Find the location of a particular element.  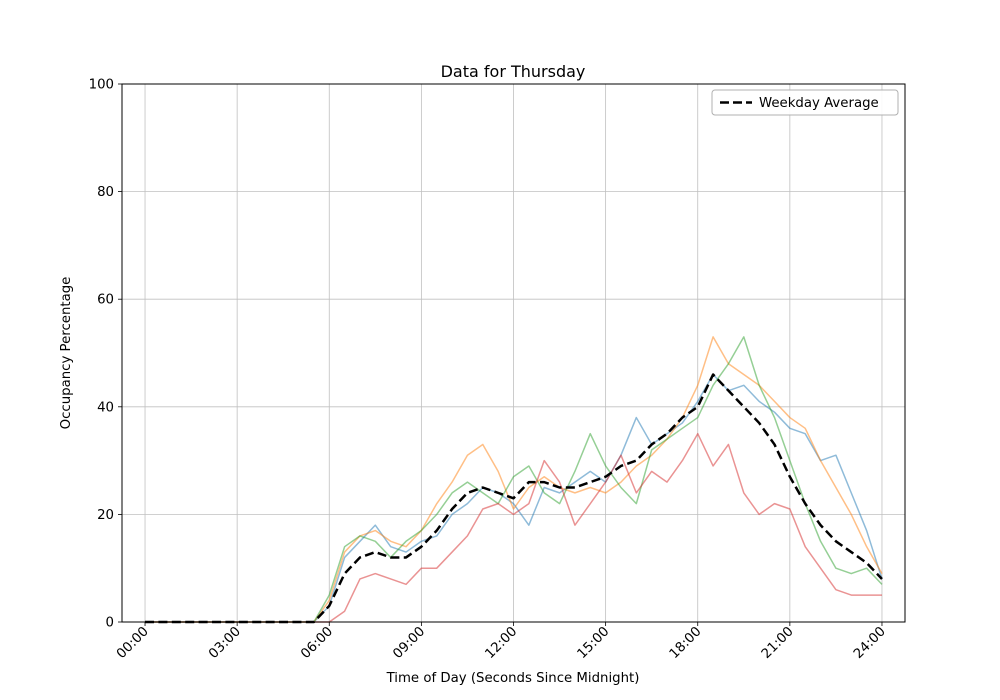

y-tick-label: 60 is located at coordinates (105, 300).